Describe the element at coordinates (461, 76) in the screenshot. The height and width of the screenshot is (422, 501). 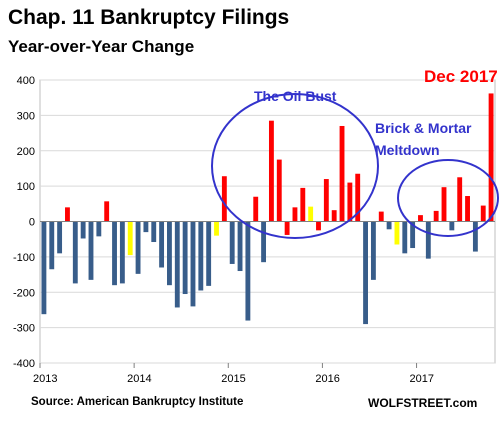
I see `annotation-dec-2017: Dec 2017` at that location.